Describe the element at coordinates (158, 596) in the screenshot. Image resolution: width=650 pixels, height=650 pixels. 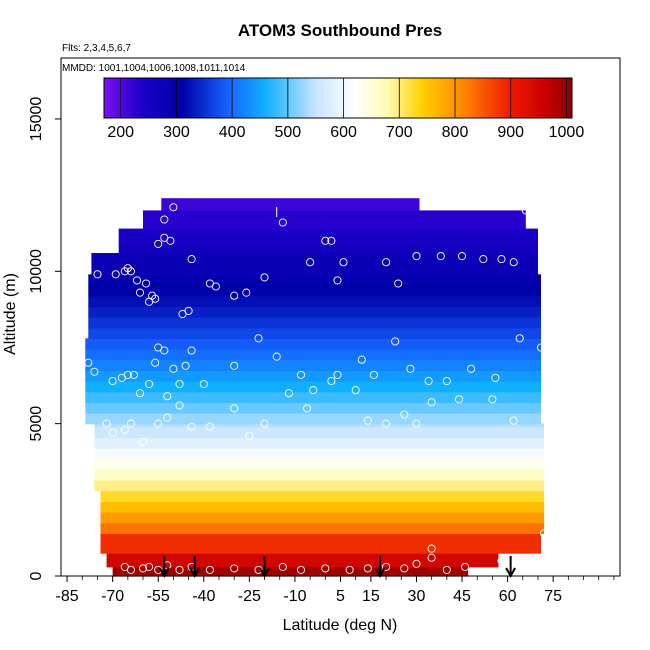
I see `x-tick-label: -55` at that location.